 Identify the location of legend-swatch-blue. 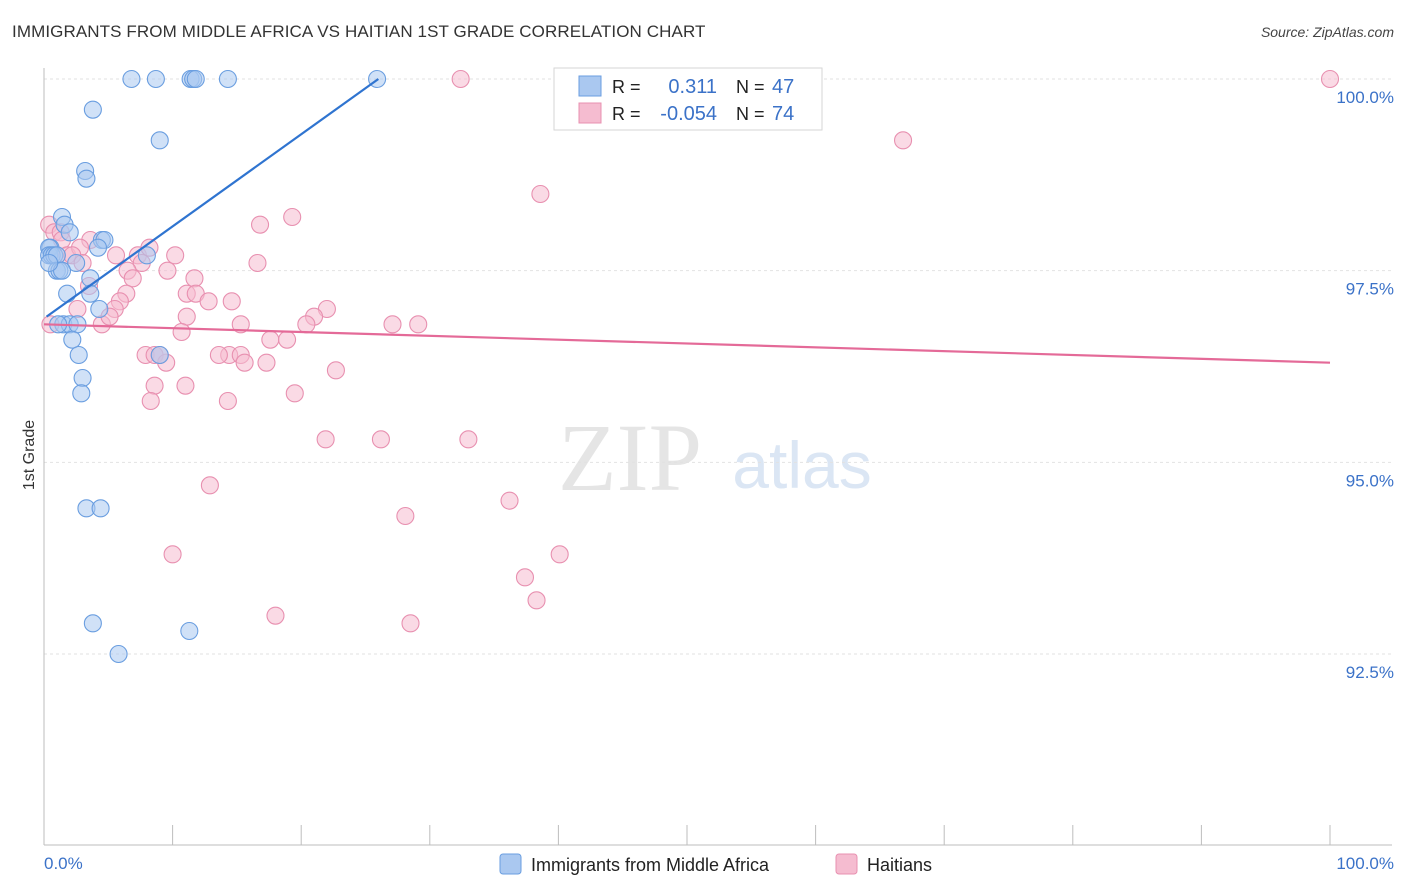
(590, 86).